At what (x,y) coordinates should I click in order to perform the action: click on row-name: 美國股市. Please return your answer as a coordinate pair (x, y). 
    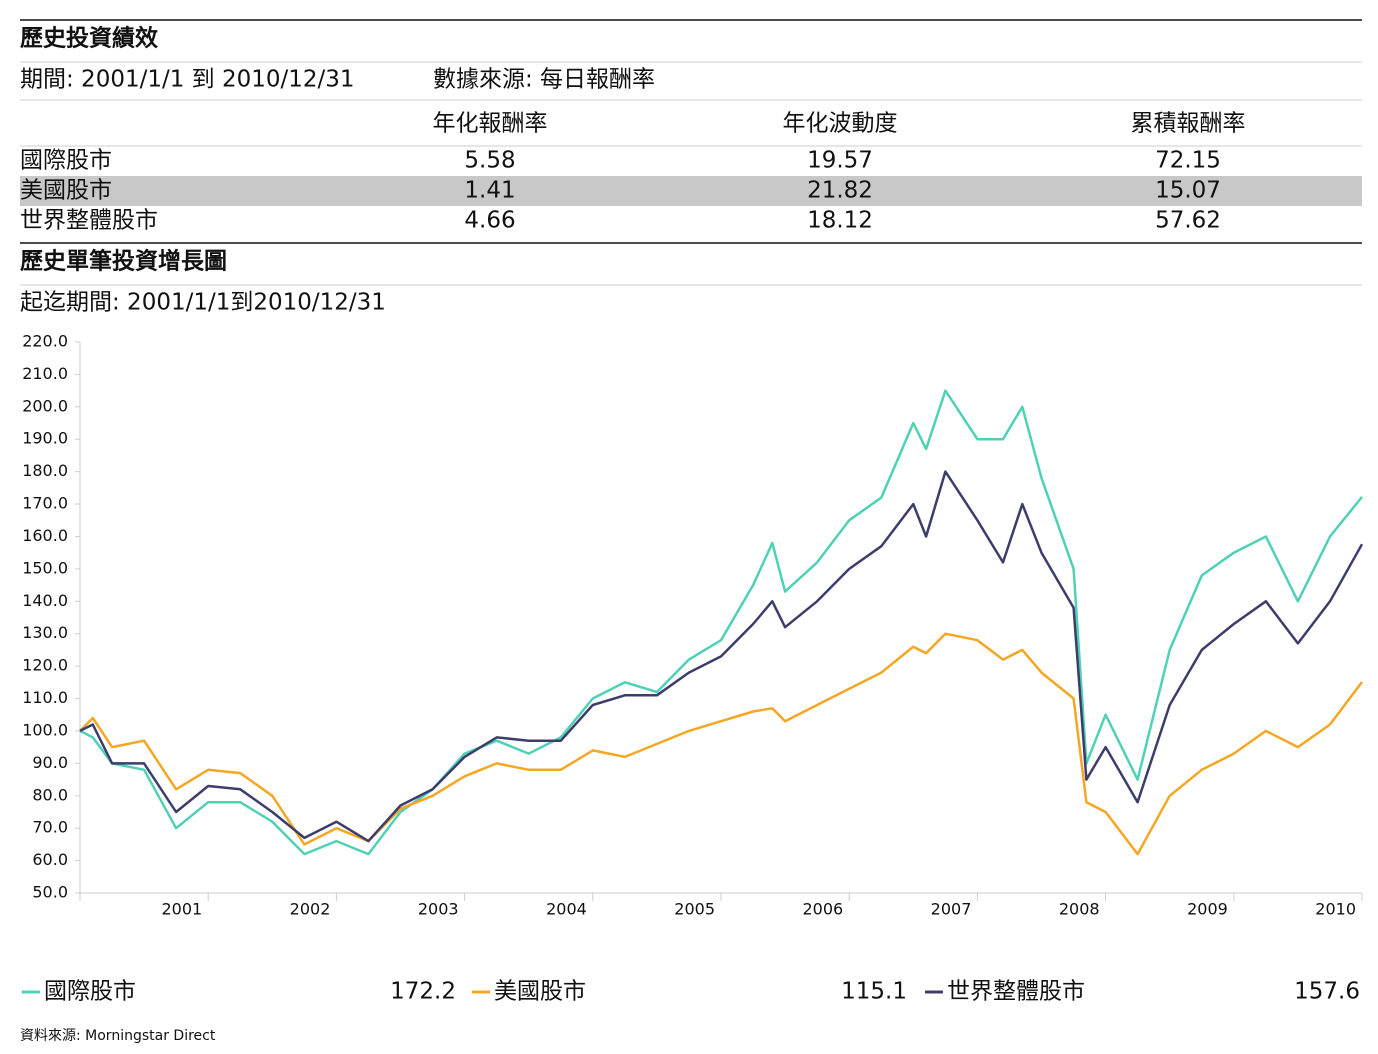
    Looking at the image, I should click on (66, 191).